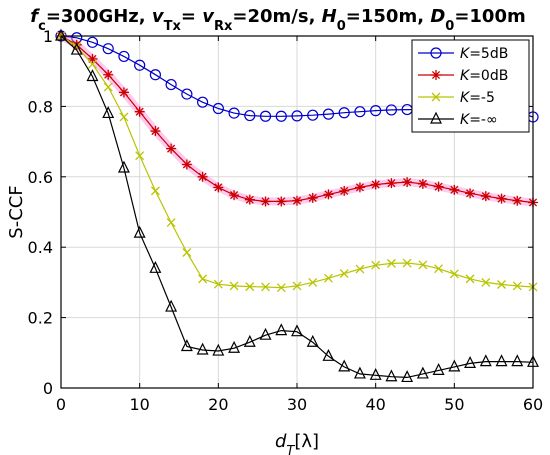 This screenshot has width=550, height=455. What do you see at coordinates (40, 177) in the screenshot?
I see `y-tick-label: 0.6` at bounding box center [40, 177].